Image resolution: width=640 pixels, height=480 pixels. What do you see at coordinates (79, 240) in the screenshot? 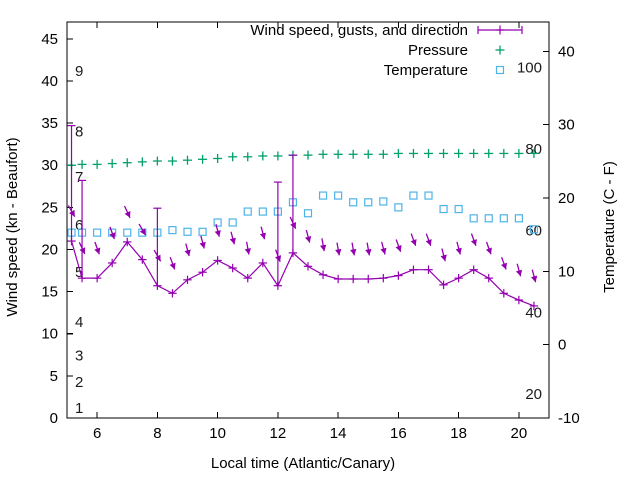
I see `beaufort-scale-labels: 1 2 3 4 5 6 7 8 9` at bounding box center [79, 240].